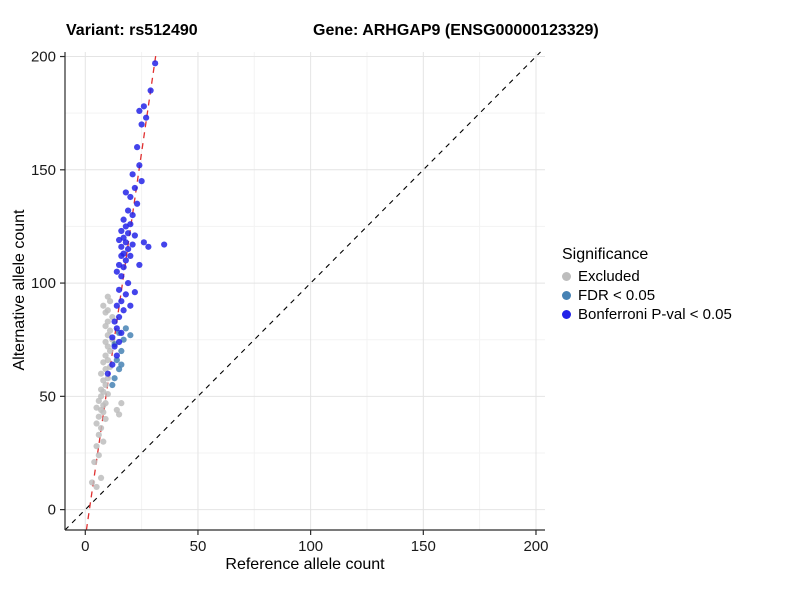 This screenshot has height=600, width=800. Describe the element at coordinates (310, 546) in the screenshot. I see `x-tick-label: 100` at that location.